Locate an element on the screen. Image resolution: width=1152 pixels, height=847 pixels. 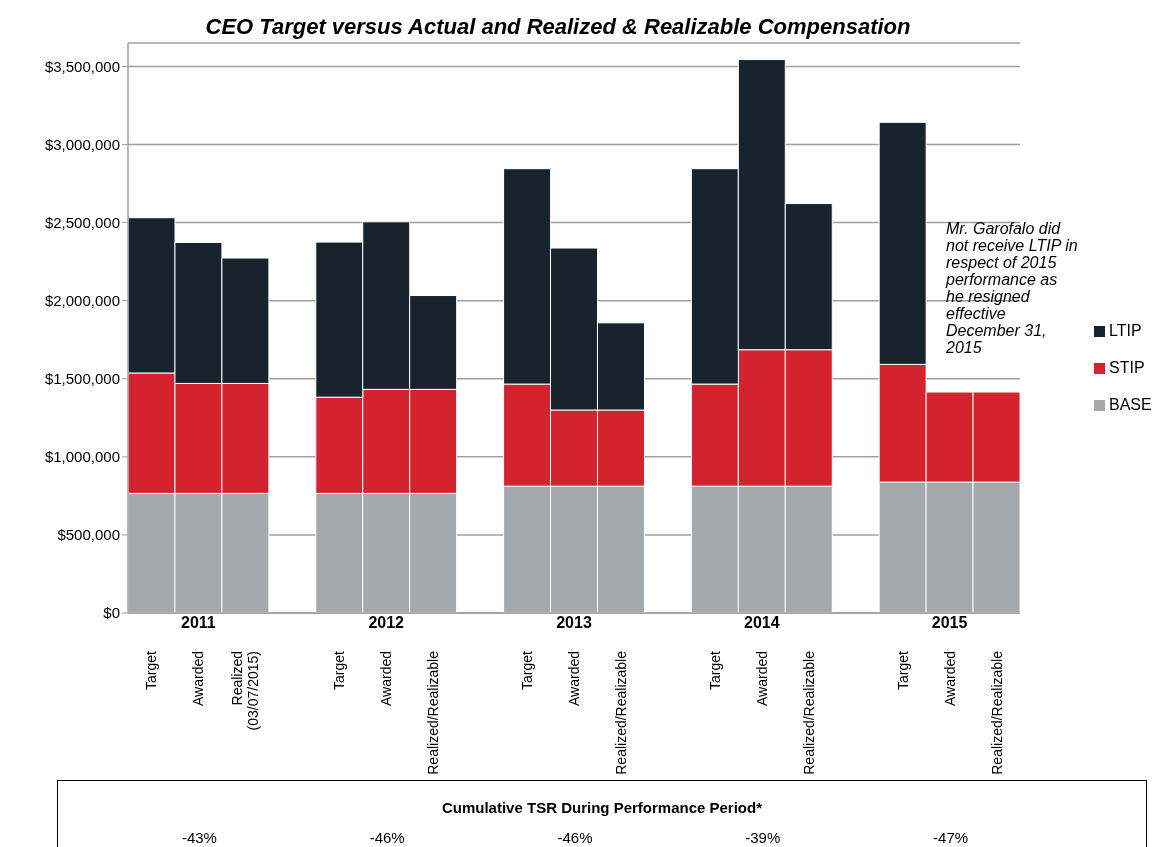
text: 2012 is located at coordinates (386, 623).